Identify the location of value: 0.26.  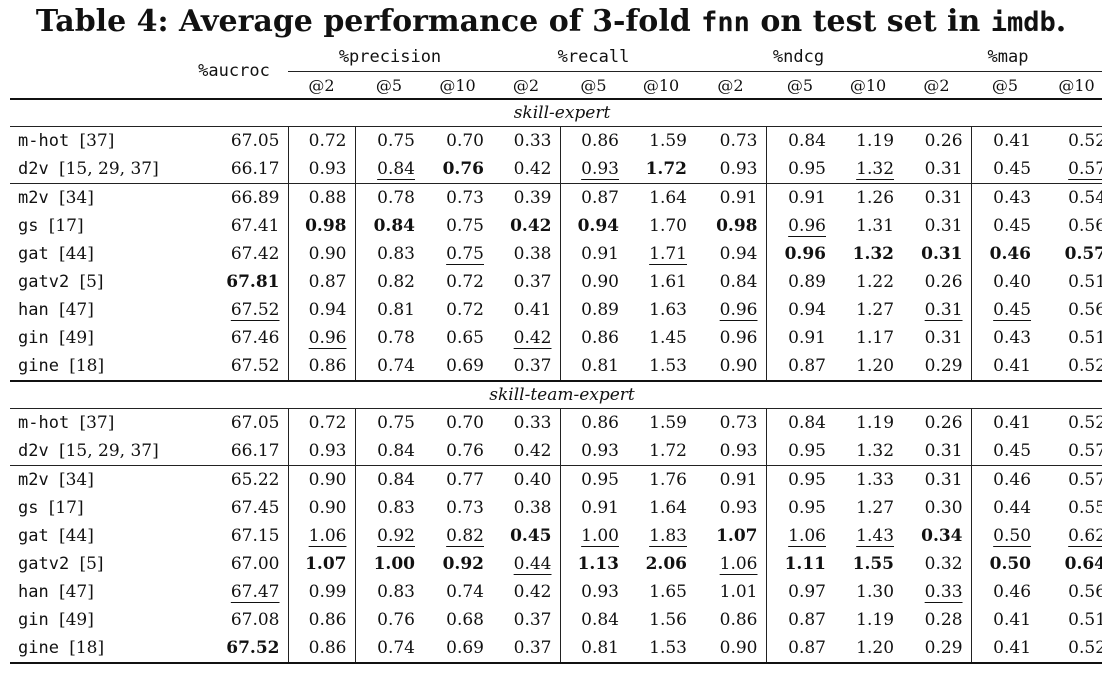
(943, 423).